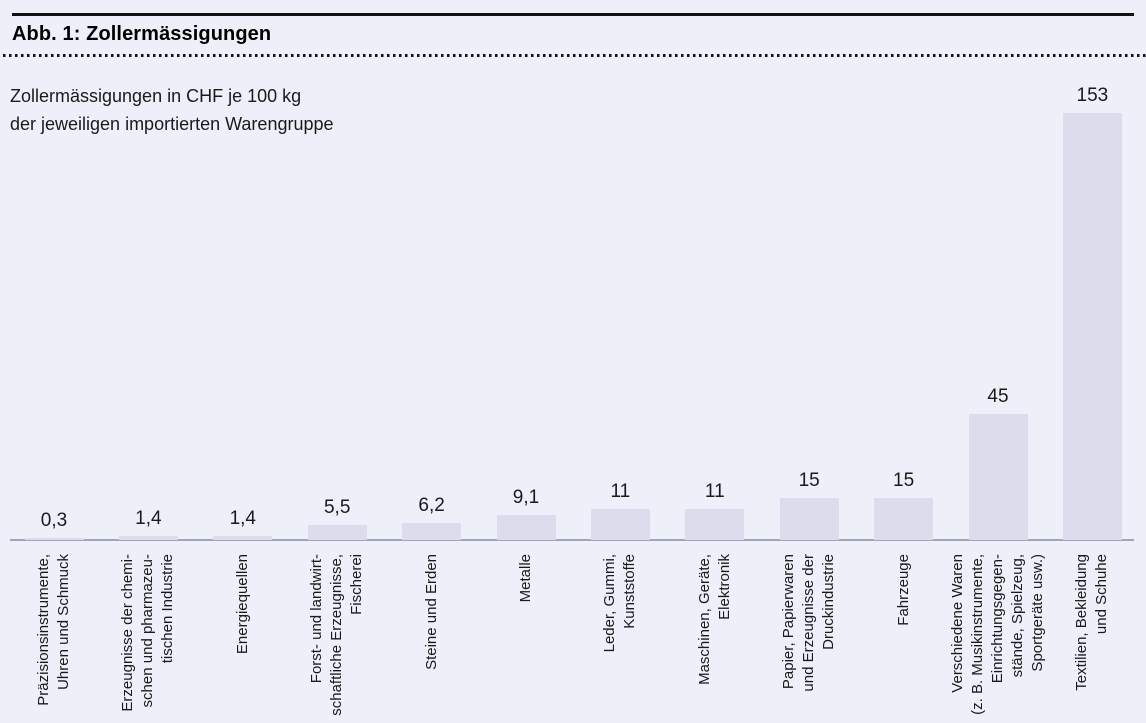 This screenshot has width=1146, height=723. I want to click on x-axis-label-line: Leder, Gummi,, so click(610, 603).